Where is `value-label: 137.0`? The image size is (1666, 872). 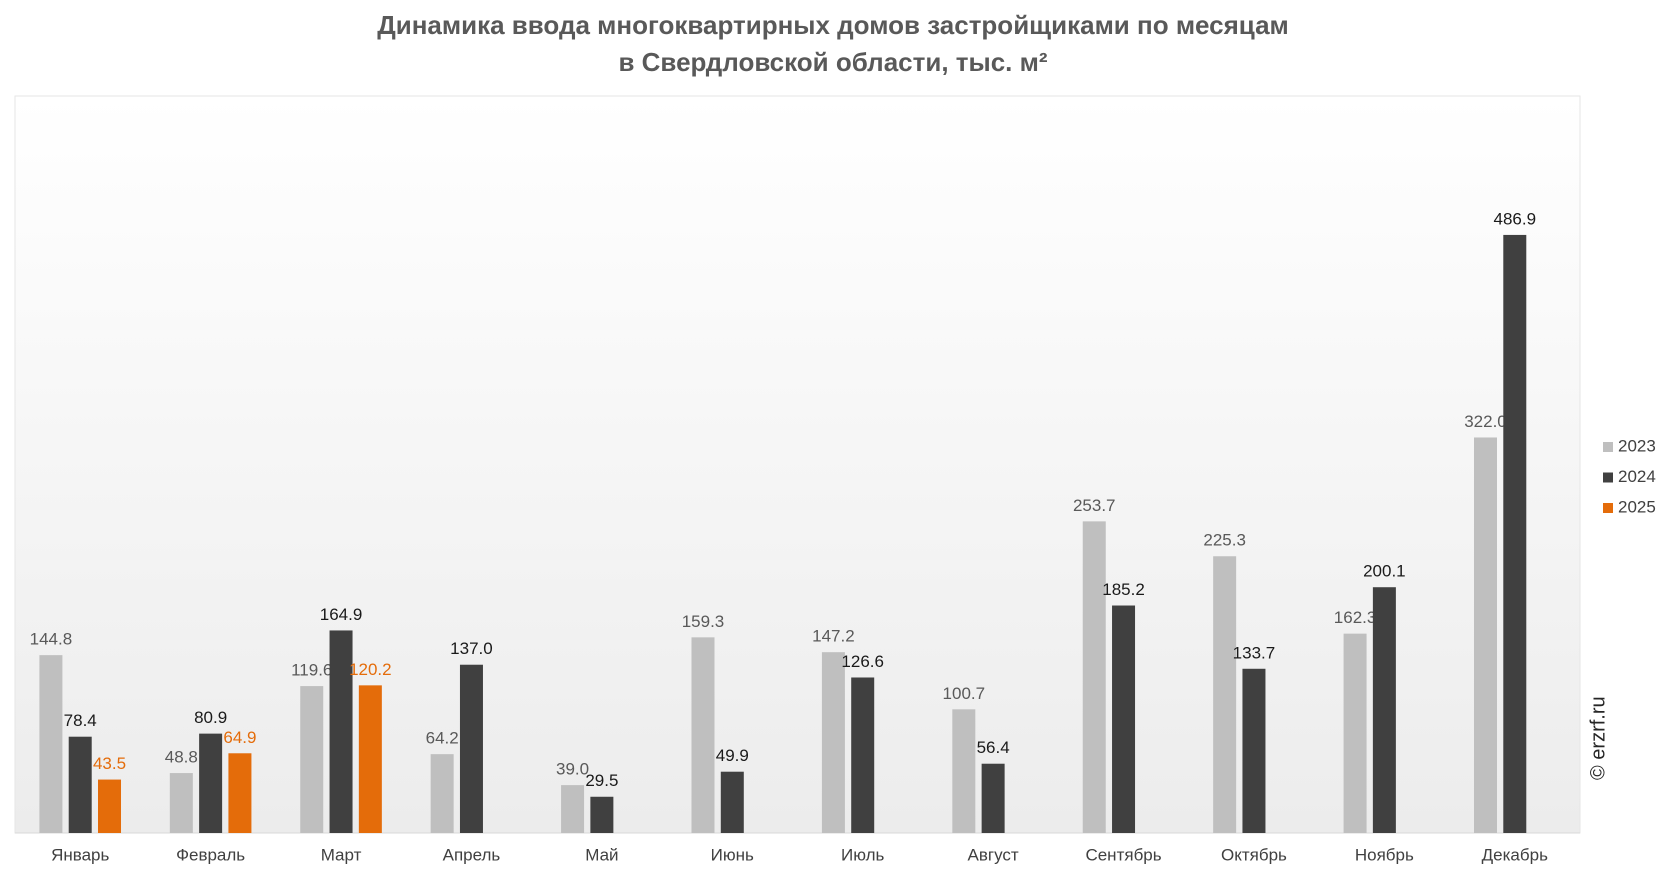 value-label: 137.0 is located at coordinates (471, 648).